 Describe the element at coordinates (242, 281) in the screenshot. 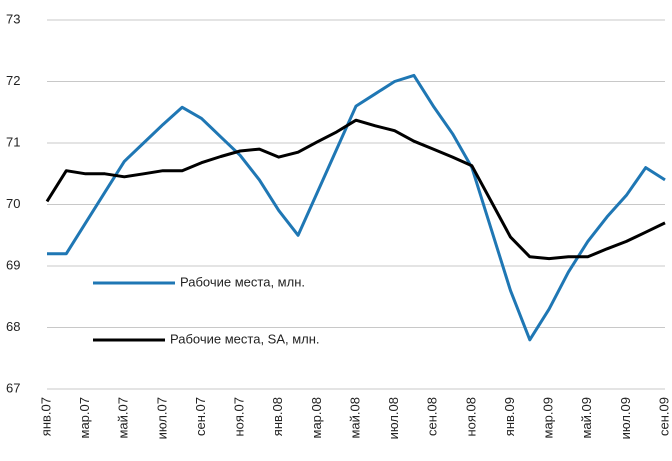

I see `legend-label: Рабочие места, млн.` at that location.